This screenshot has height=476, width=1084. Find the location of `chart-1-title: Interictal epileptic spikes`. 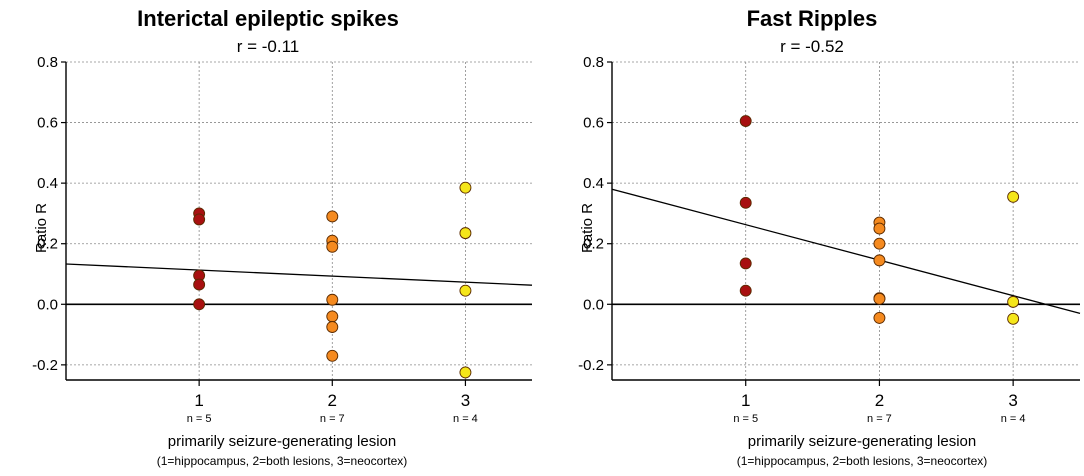

chart-1-title: Interictal epileptic spikes is located at coordinates (268, 18).